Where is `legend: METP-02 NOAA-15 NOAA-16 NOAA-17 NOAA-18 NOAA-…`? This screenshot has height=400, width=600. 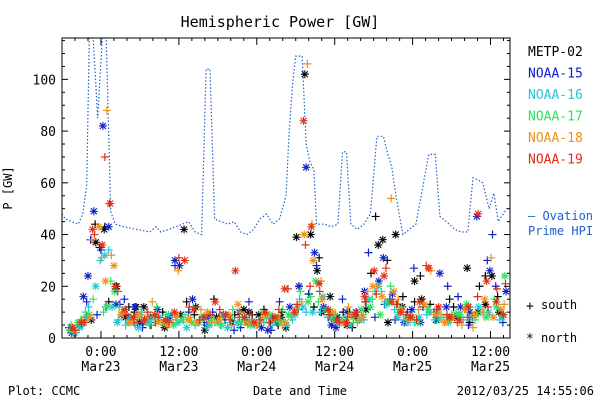 legend: METP-02 NOAA-15 NOAA-16 NOAA-17 NOAA-18 NOAA-… is located at coordinates (555, 106).